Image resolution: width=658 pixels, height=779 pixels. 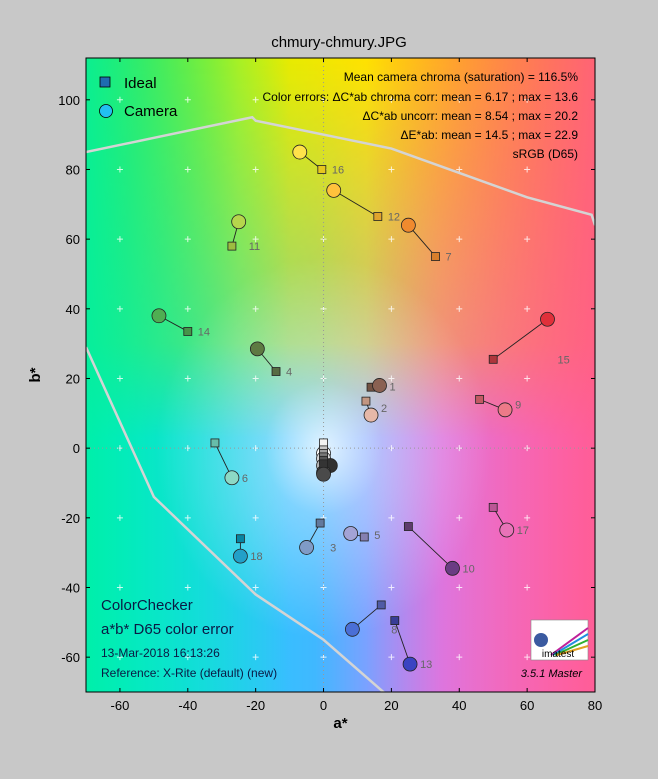 What do you see at coordinates (518, 406) in the screenshot?
I see `patch-label: 9` at bounding box center [518, 406].